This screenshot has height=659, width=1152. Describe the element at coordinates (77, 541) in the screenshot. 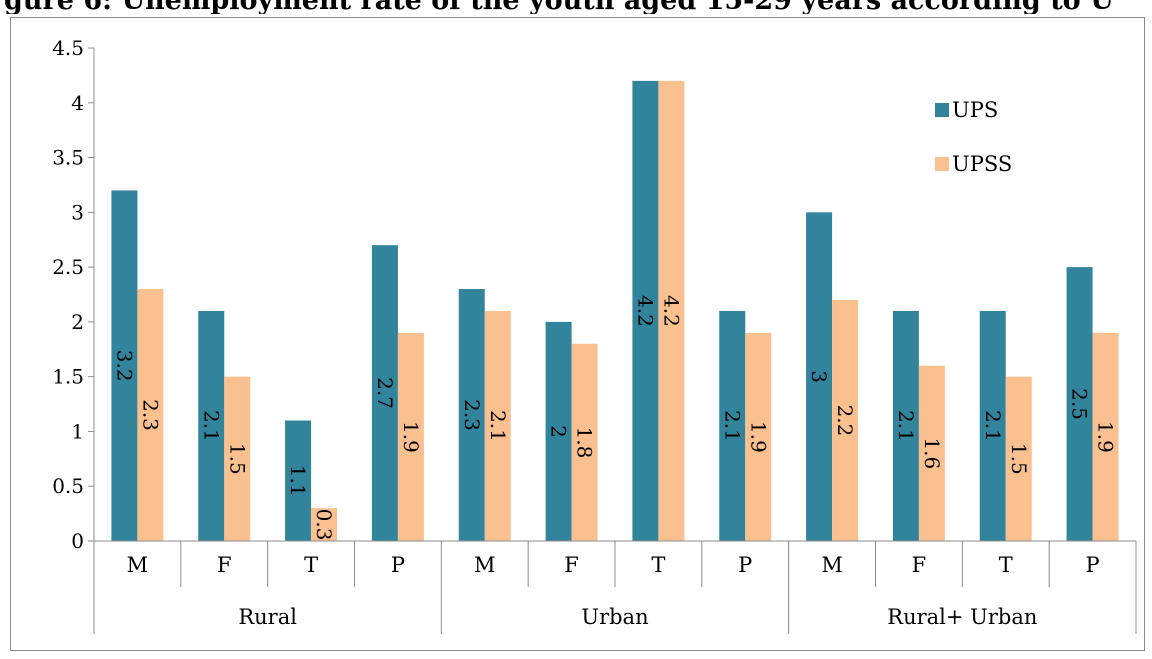

I see `y-tick-label: 0` at that location.